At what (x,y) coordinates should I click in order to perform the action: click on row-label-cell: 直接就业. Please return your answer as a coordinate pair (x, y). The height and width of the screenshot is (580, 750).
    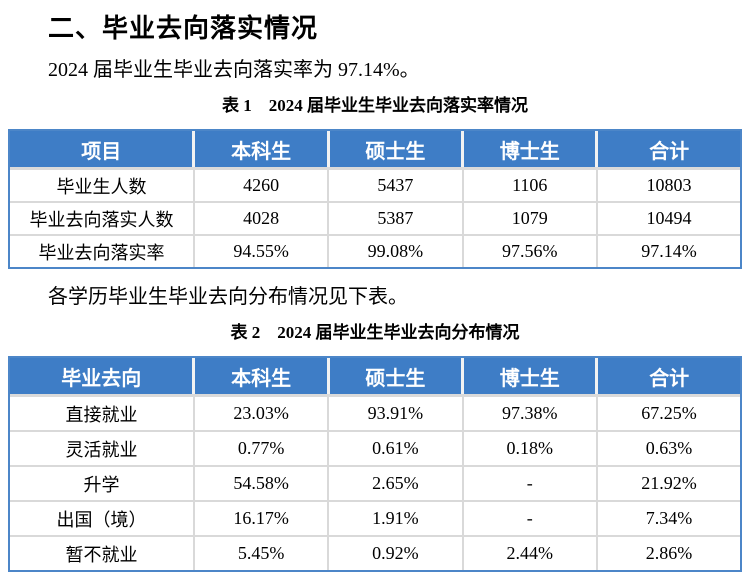
    Looking at the image, I should click on (102, 413).